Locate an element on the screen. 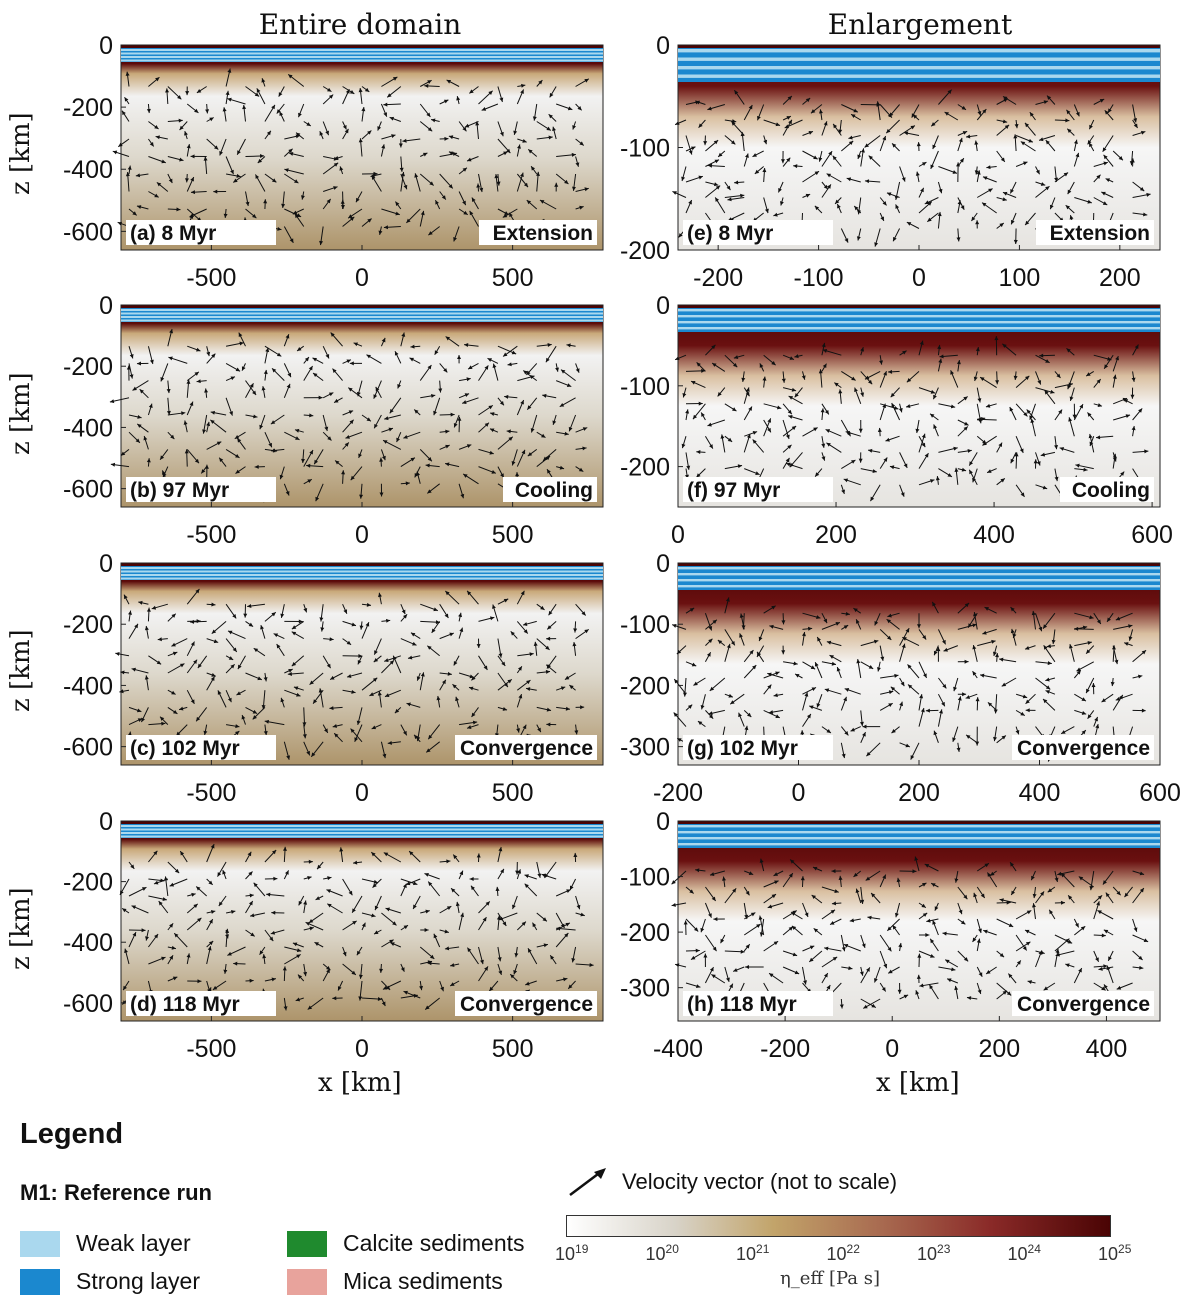 The image size is (1191, 1295). legend-item-calcite: Calcite sediments is located at coordinates (406, 1243).